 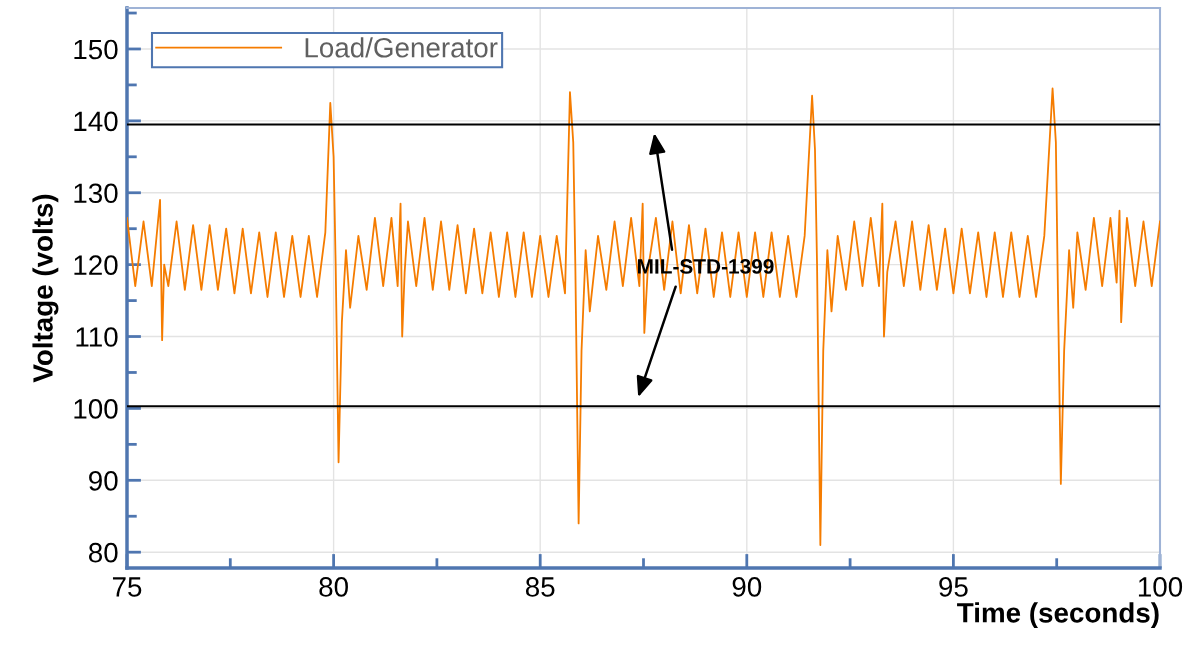 I want to click on y-tick-label: 120, so click(x=96, y=265).